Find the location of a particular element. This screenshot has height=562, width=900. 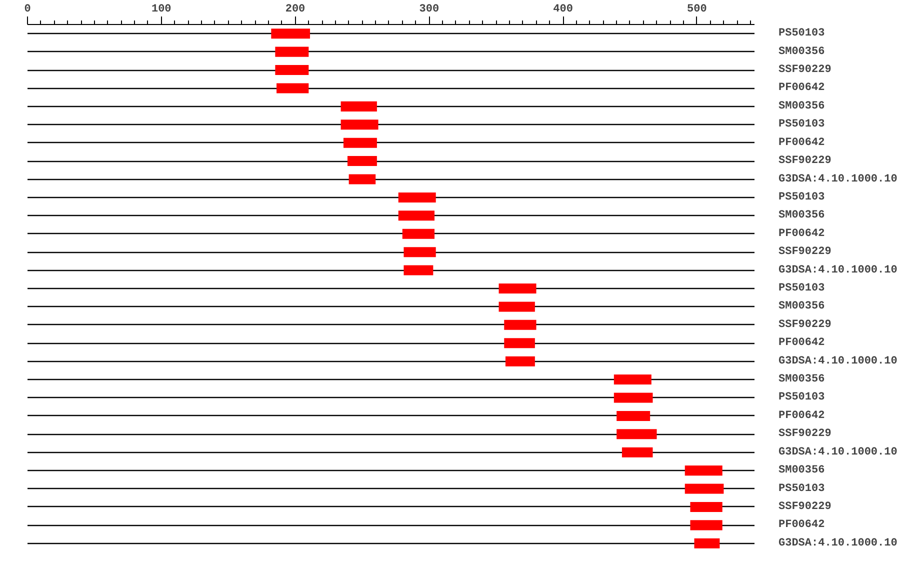

x-tick-label: 100 is located at coordinates (161, 10).